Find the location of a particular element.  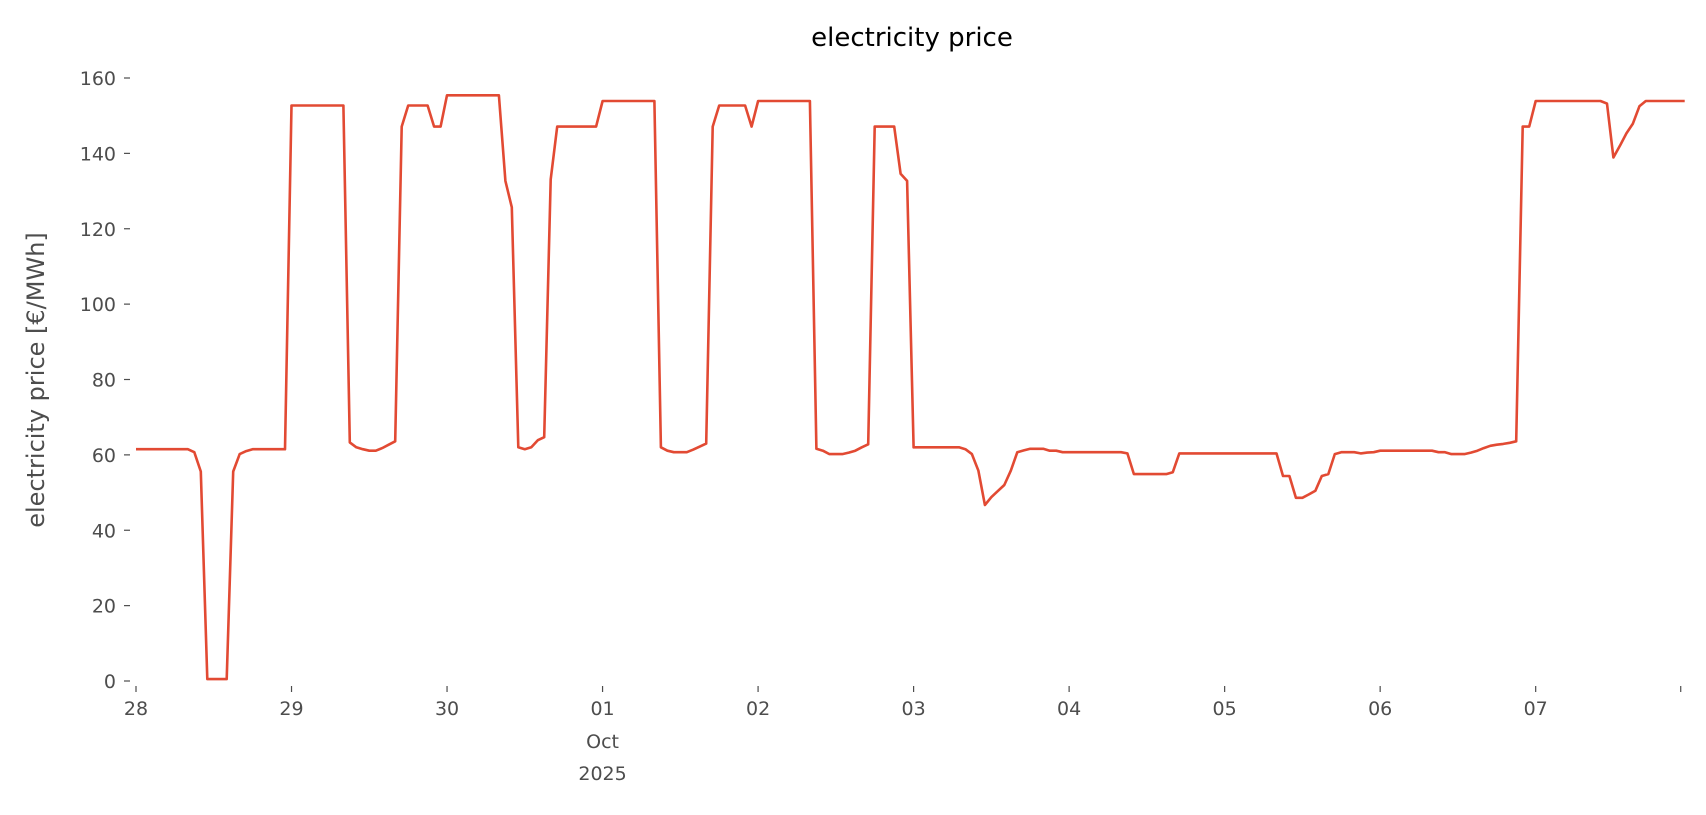

x-tick-label: 30 is located at coordinates (447, 709).